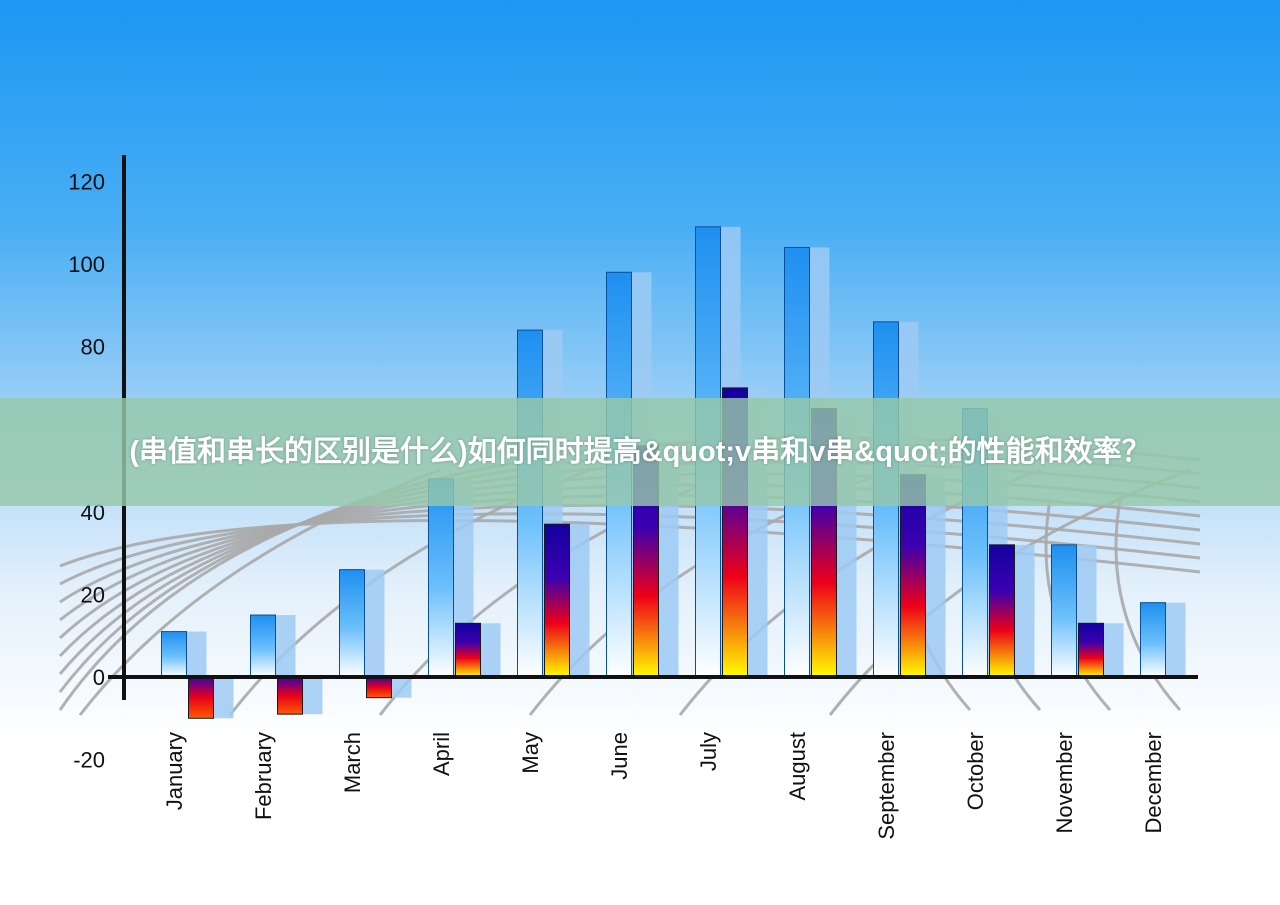 This screenshot has height=905, width=1280. Describe the element at coordinates (89, 760) in the screenshot. I see `y-tick-label: -20` at that location.